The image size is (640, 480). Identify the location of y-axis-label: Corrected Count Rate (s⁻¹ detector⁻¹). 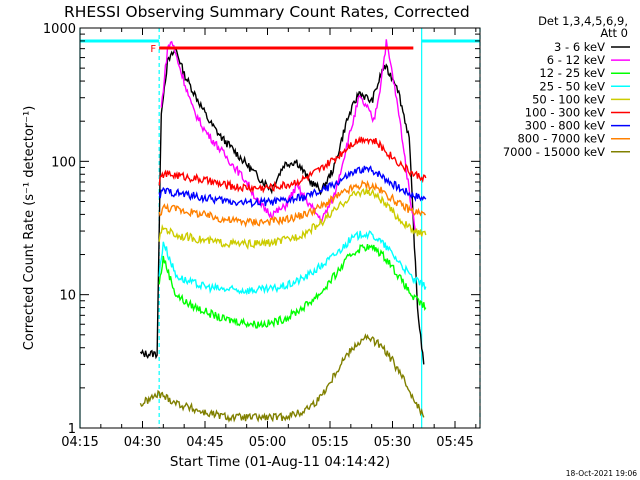
(29, 228).